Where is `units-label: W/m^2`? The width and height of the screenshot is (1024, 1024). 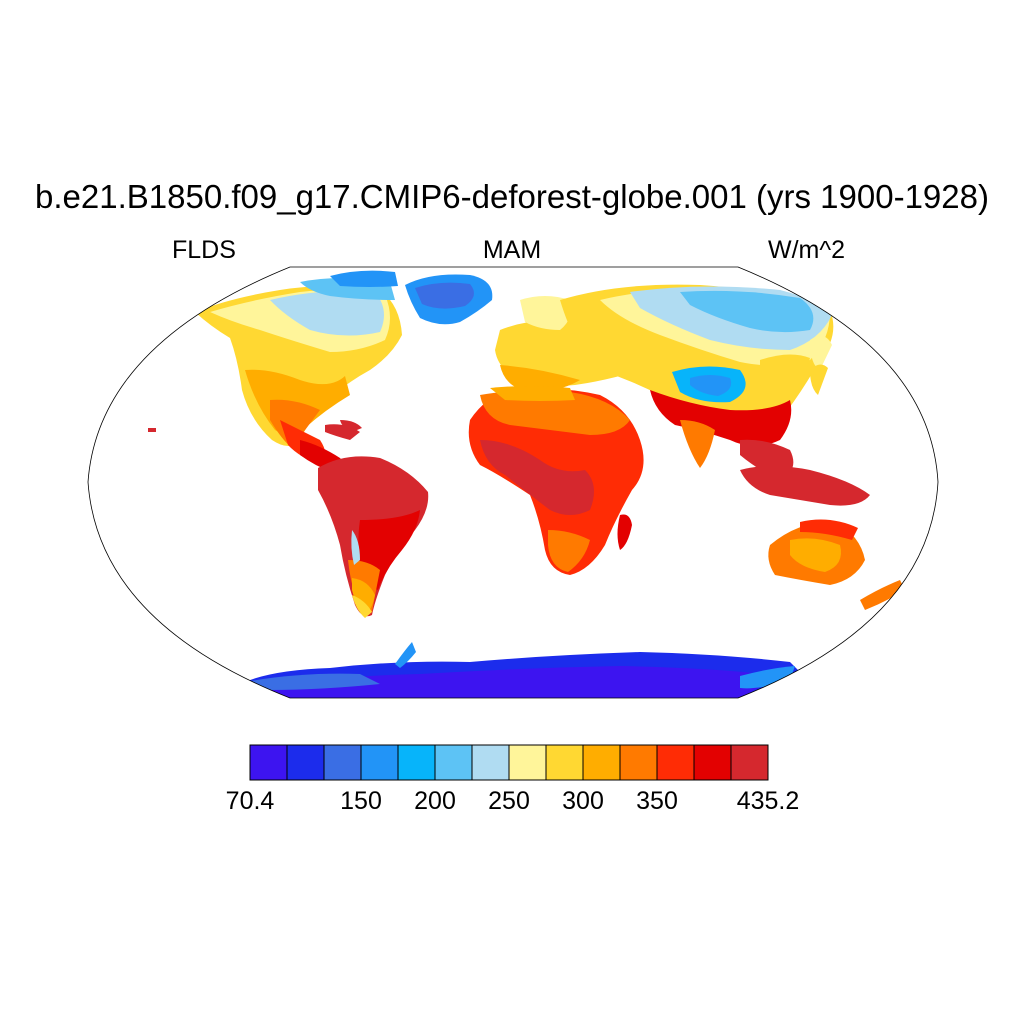 units-label: W/m^2 is located at coordinates (807, 250).